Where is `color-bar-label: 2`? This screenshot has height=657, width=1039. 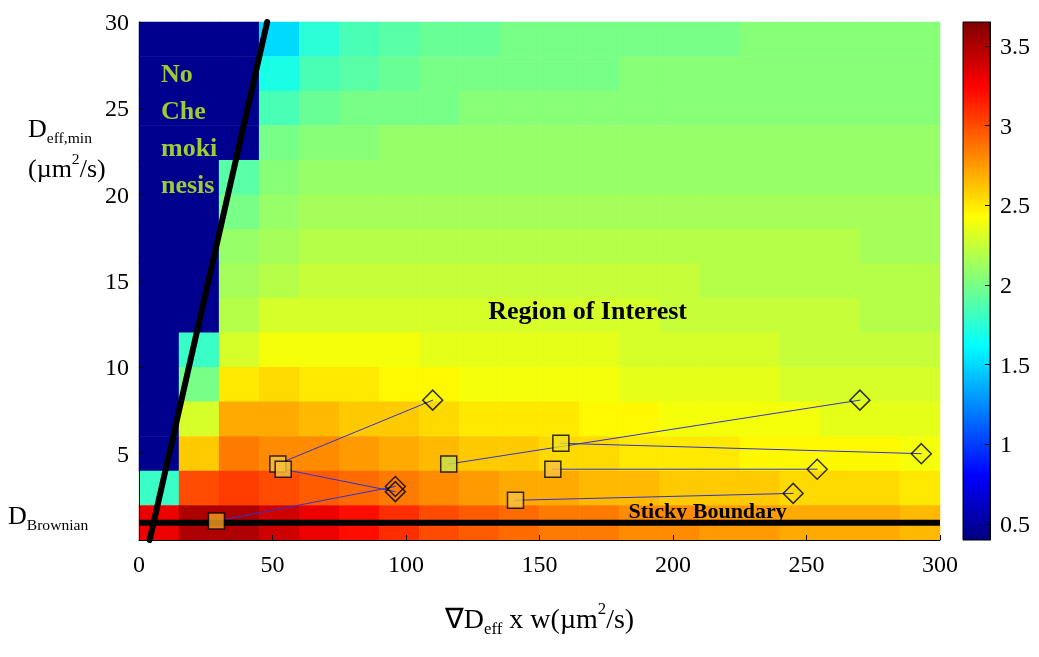
color-bar-label: 2 is located at coordinates (1006, 284).